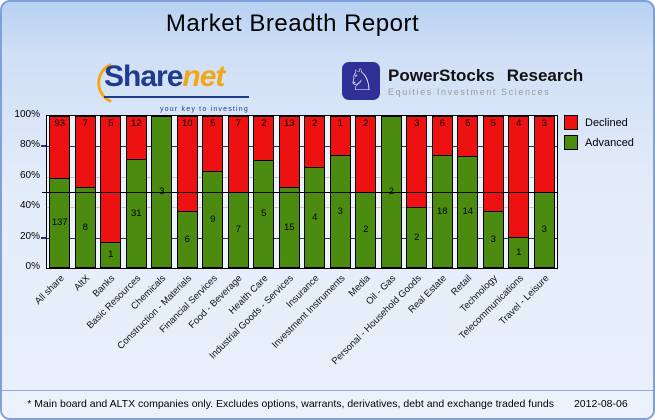 The height and width of the screenshot is (420, 655). I want to click on sharenet-logo: Sharenet your key to investing, so click(172, 86).